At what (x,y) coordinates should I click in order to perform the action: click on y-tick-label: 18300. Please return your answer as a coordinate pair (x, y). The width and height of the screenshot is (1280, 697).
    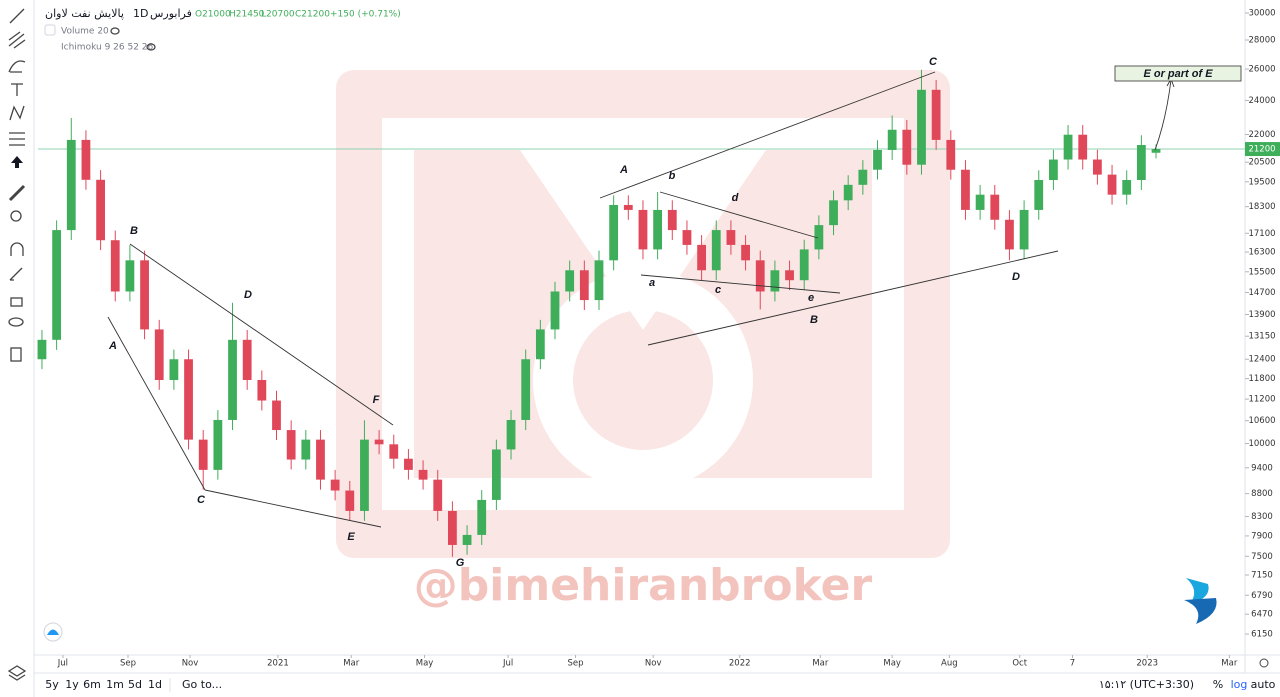
    Looking at the image, I should click on (1261, 207).